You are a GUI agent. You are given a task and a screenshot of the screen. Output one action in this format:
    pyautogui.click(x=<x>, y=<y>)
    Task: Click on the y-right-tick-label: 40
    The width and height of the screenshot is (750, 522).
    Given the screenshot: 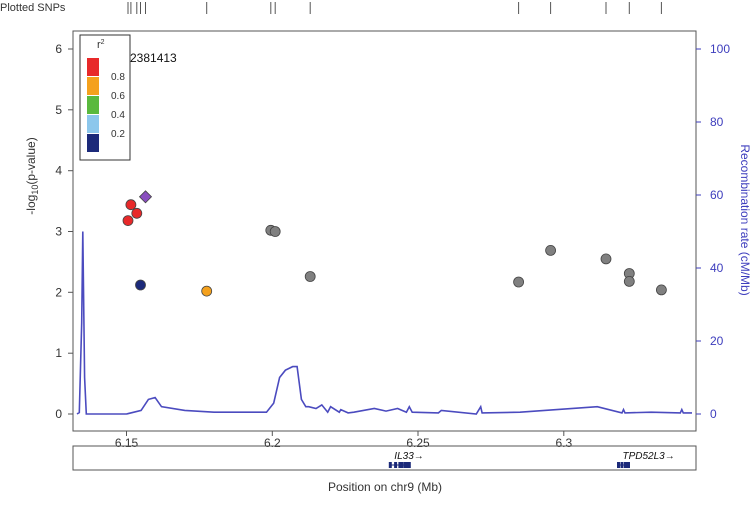 What is the action you would take?
    pyautogui.click(x=717, y=268)
    